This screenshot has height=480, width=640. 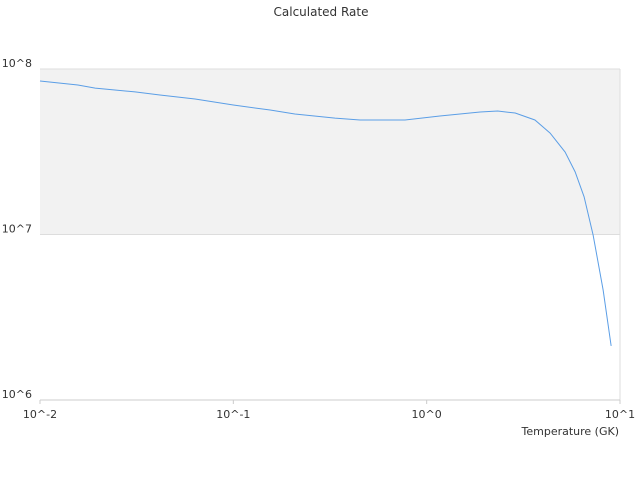 I want to click on x-tick-label: 10^-2, so click(x=40, y=414).